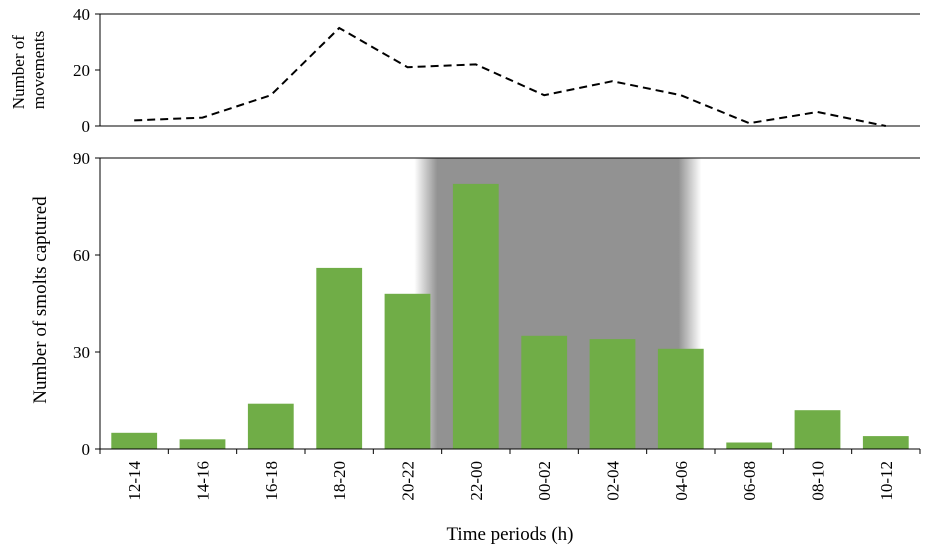 This screenshot has height=547, width=925. I want to click on x-tick-label-18-20: 18-20, so click(339, 481).